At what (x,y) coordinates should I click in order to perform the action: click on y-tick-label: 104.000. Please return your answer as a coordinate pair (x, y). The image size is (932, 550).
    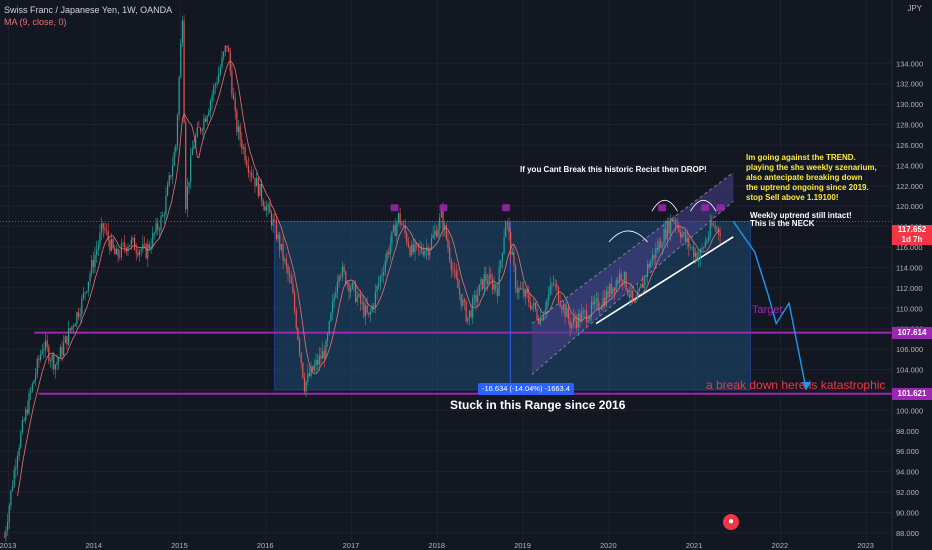
    Looking at the image, I should click on (909, 370).